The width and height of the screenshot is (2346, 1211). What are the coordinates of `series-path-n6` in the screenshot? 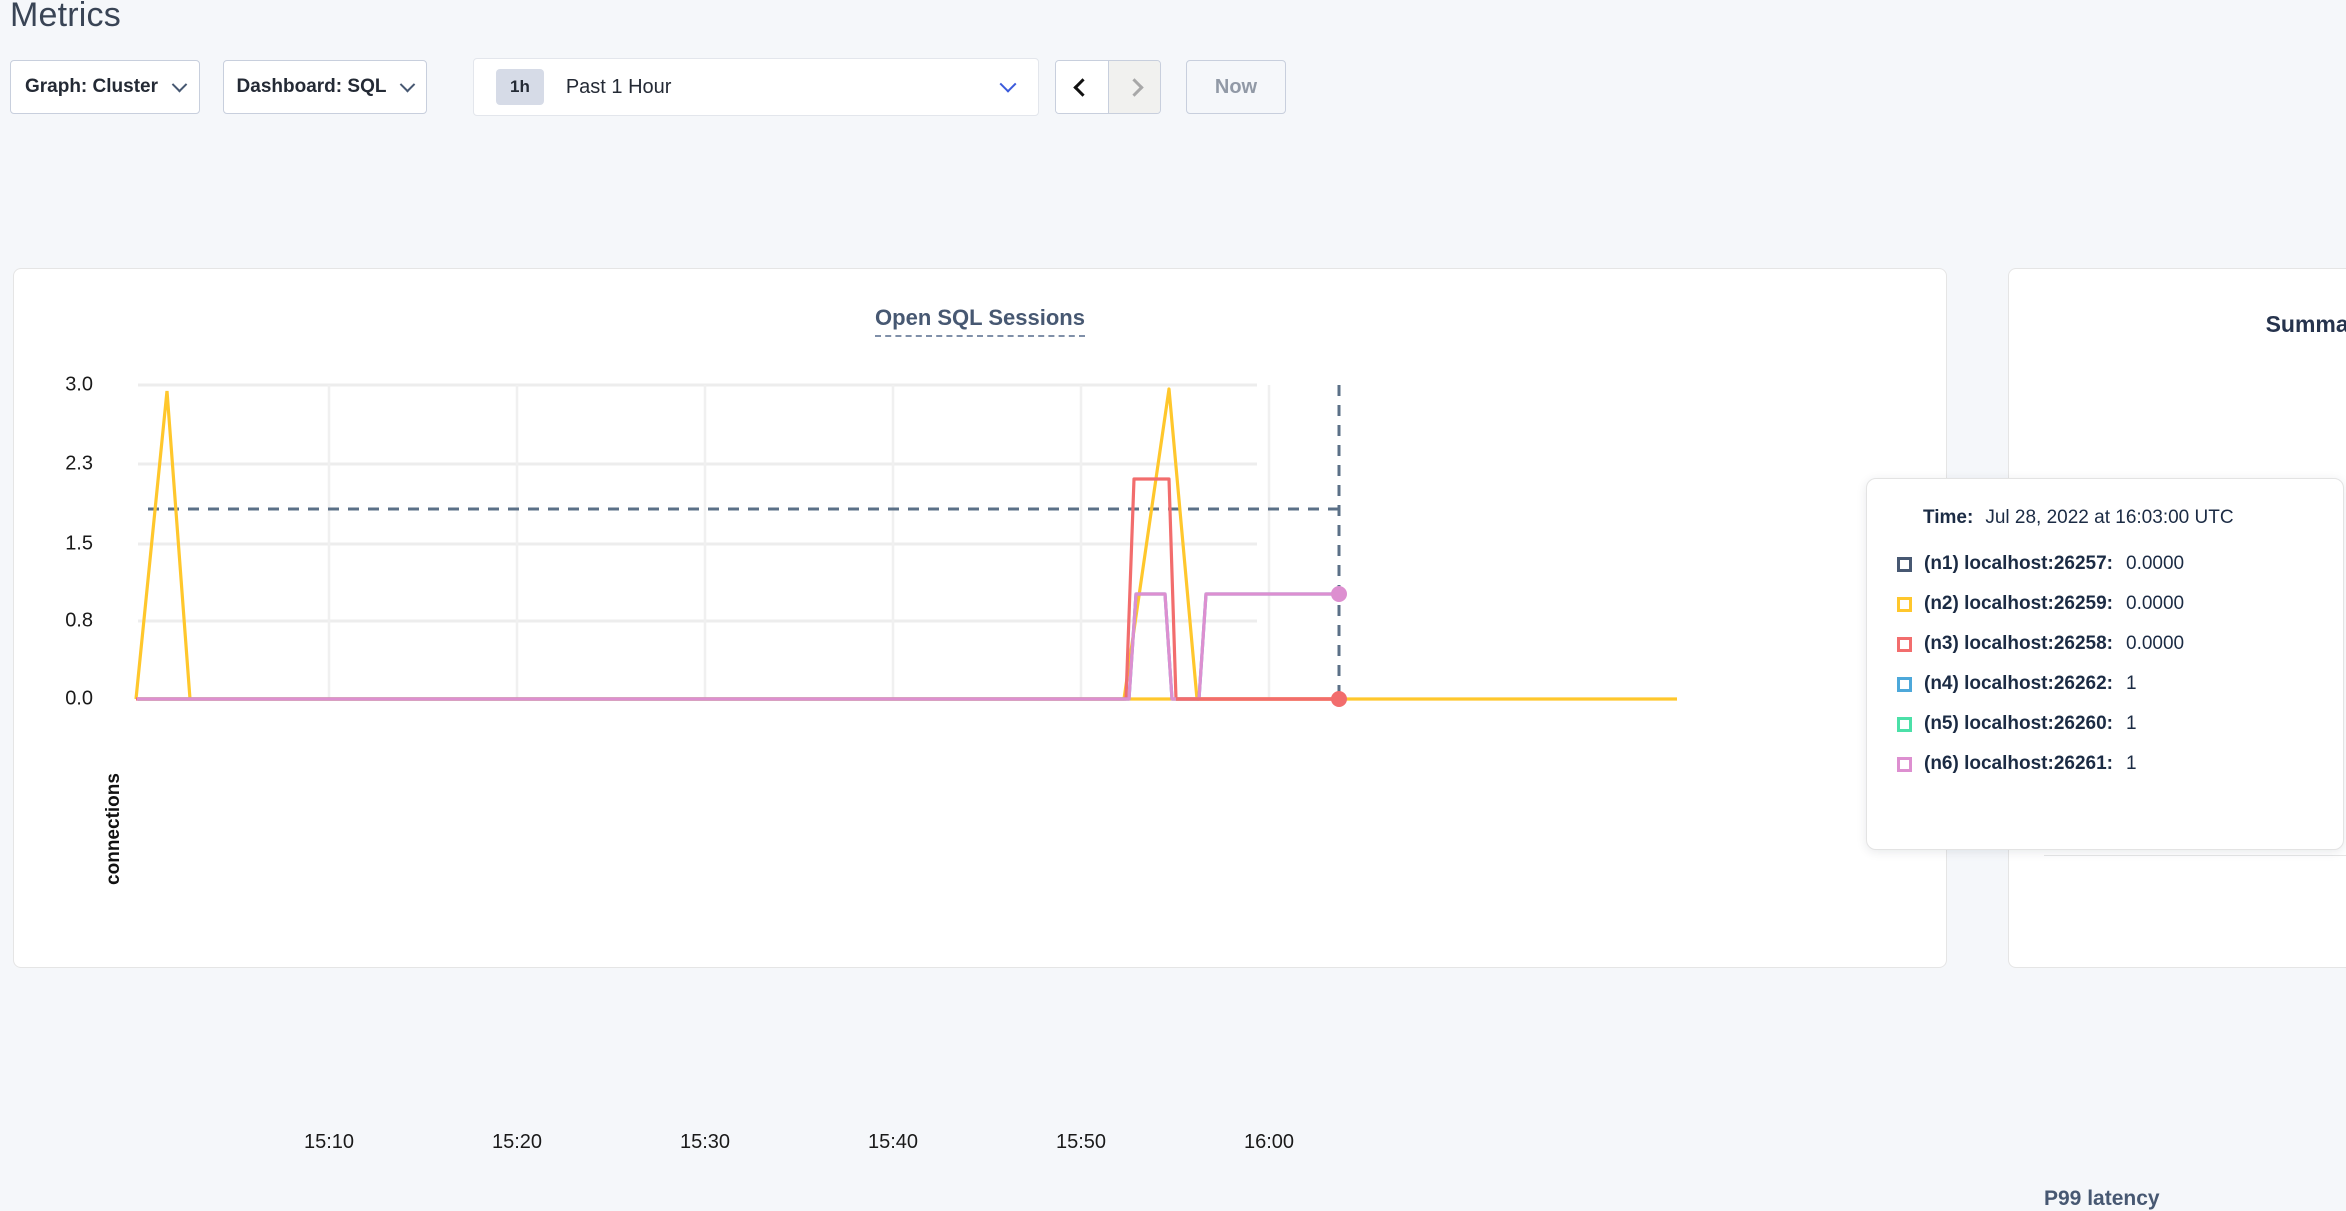 It's located at (738, 646).